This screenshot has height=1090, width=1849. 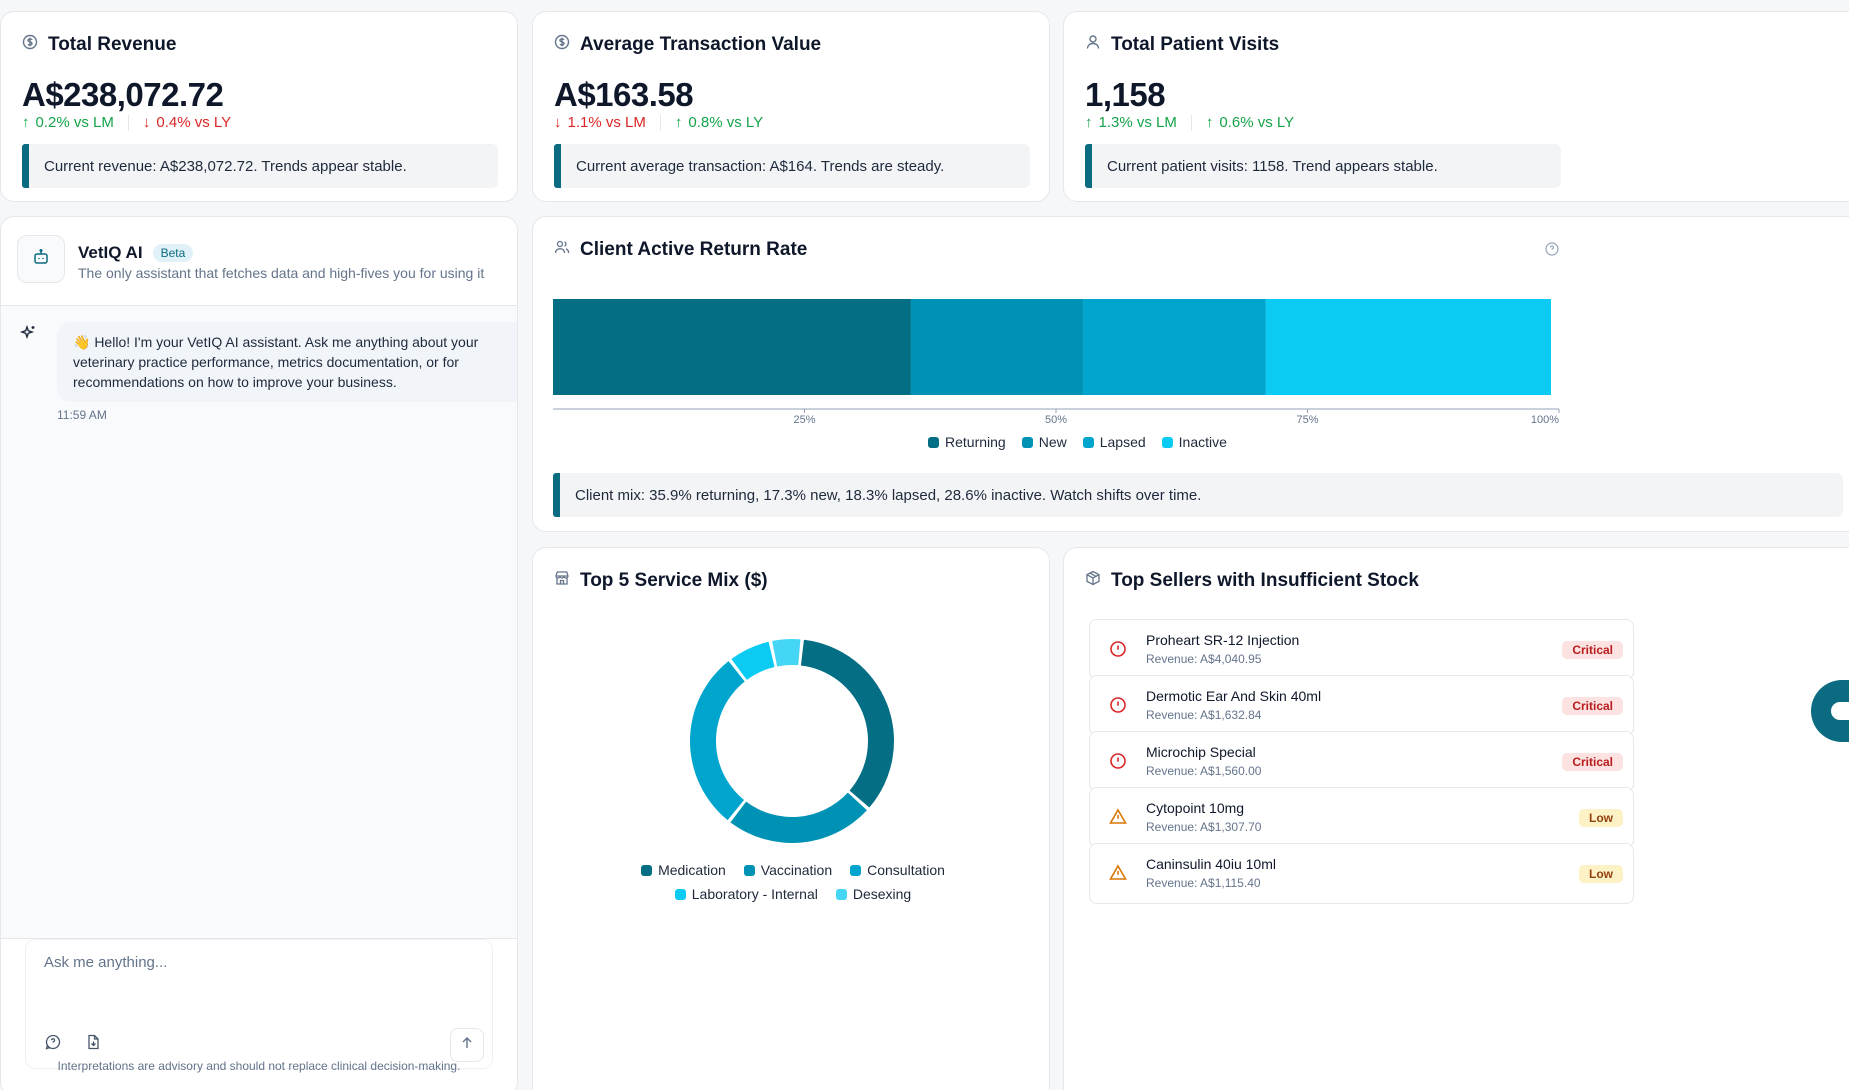 What do you see at coordinates (136, 253) in the screenshot?
I see `assistant-name: VetIQ AI Beta` at bounding box center [136, 253].